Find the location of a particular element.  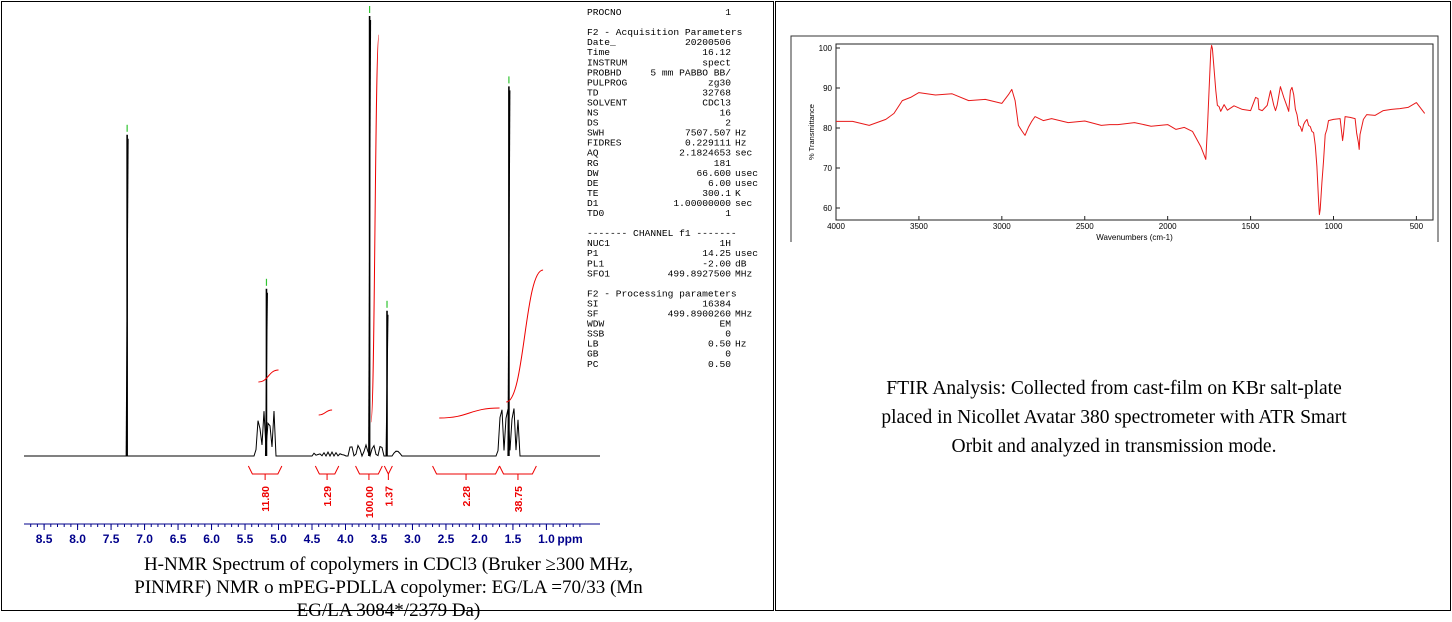

nmr-param-value: -2.00 is located at coordinates (716, 263).